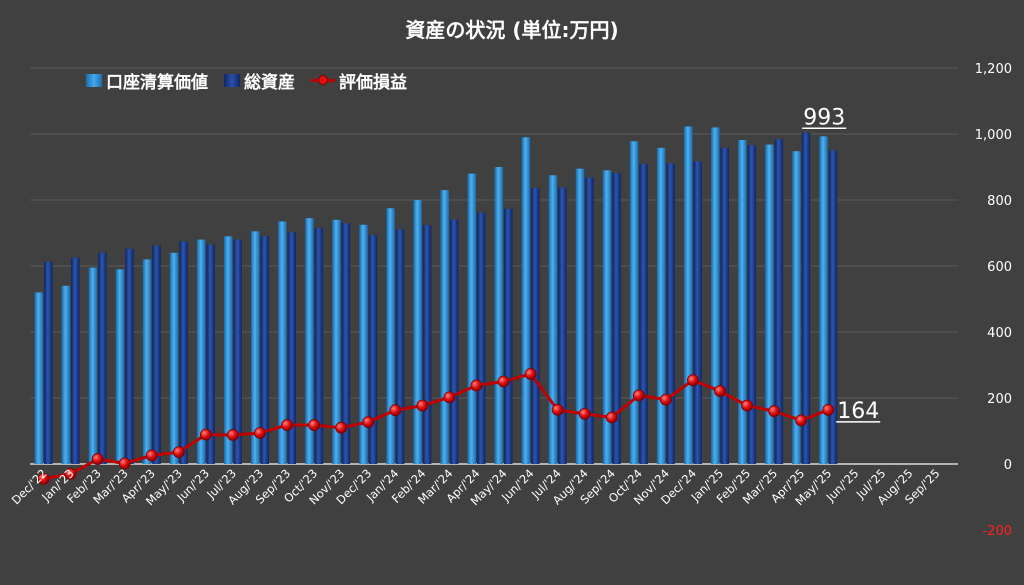  I want to click on y-tick-label: -200, so click(997, 531).